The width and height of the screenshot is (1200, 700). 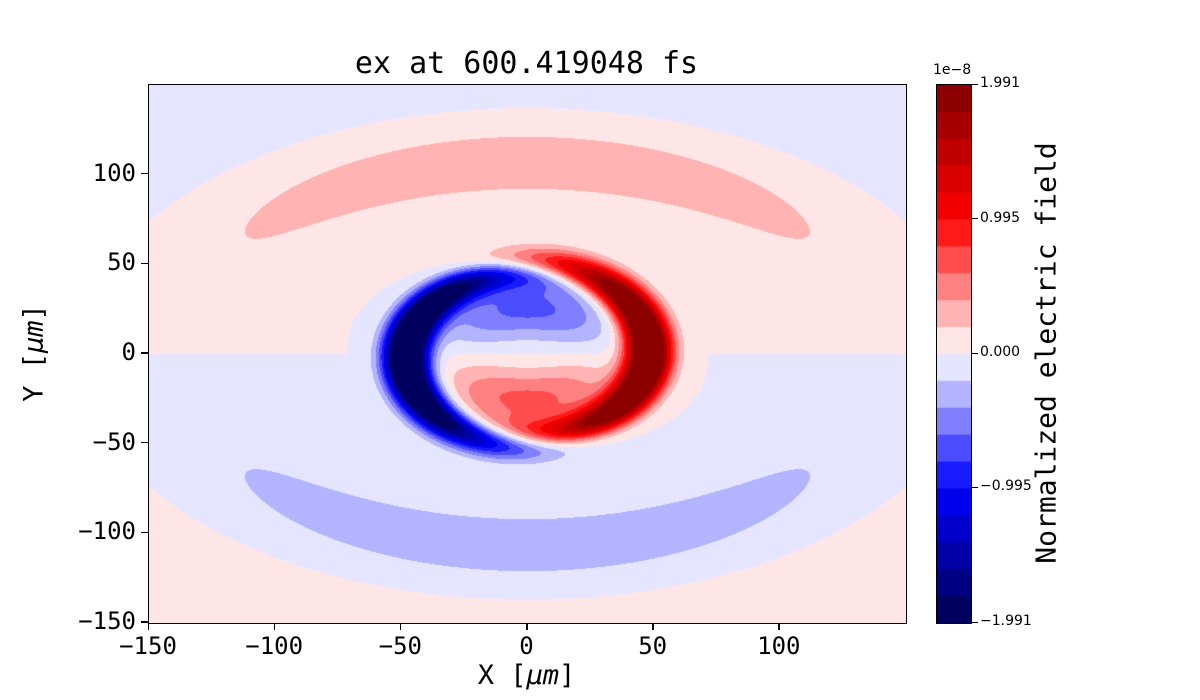 I want to click on y-tick-label: 50, so click(x=121, y=262).